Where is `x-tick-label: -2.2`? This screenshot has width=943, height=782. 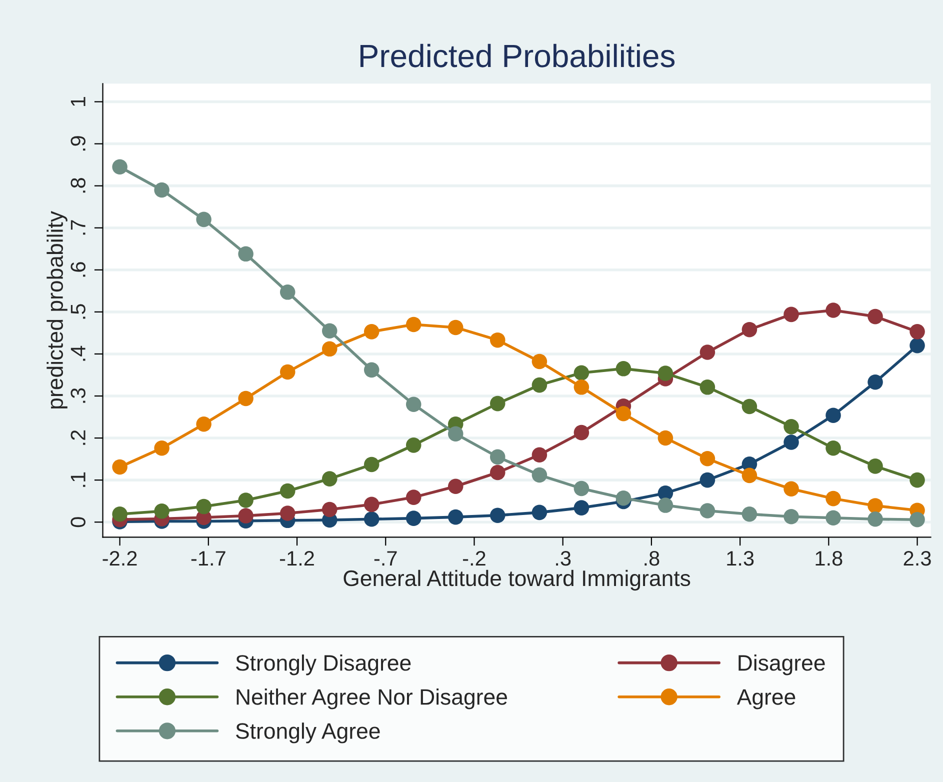 x-tick-label: -2.2 is located at coordinates (119, 558).